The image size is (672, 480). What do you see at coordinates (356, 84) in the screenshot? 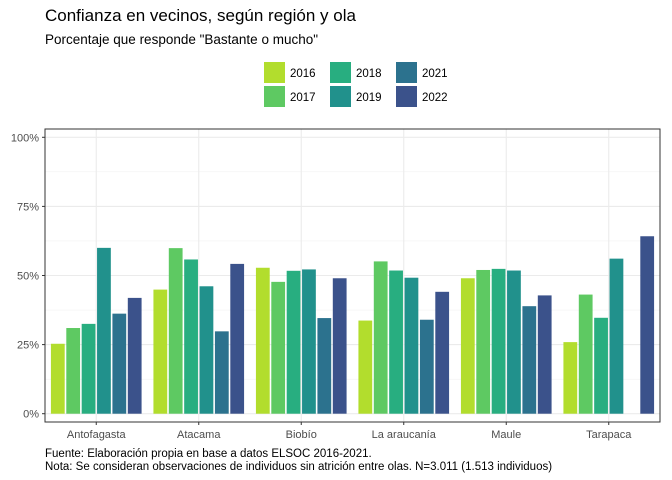
I see `legend: 2016 2017 2018 2019 2021 2022` at bounding box center [356, 84].